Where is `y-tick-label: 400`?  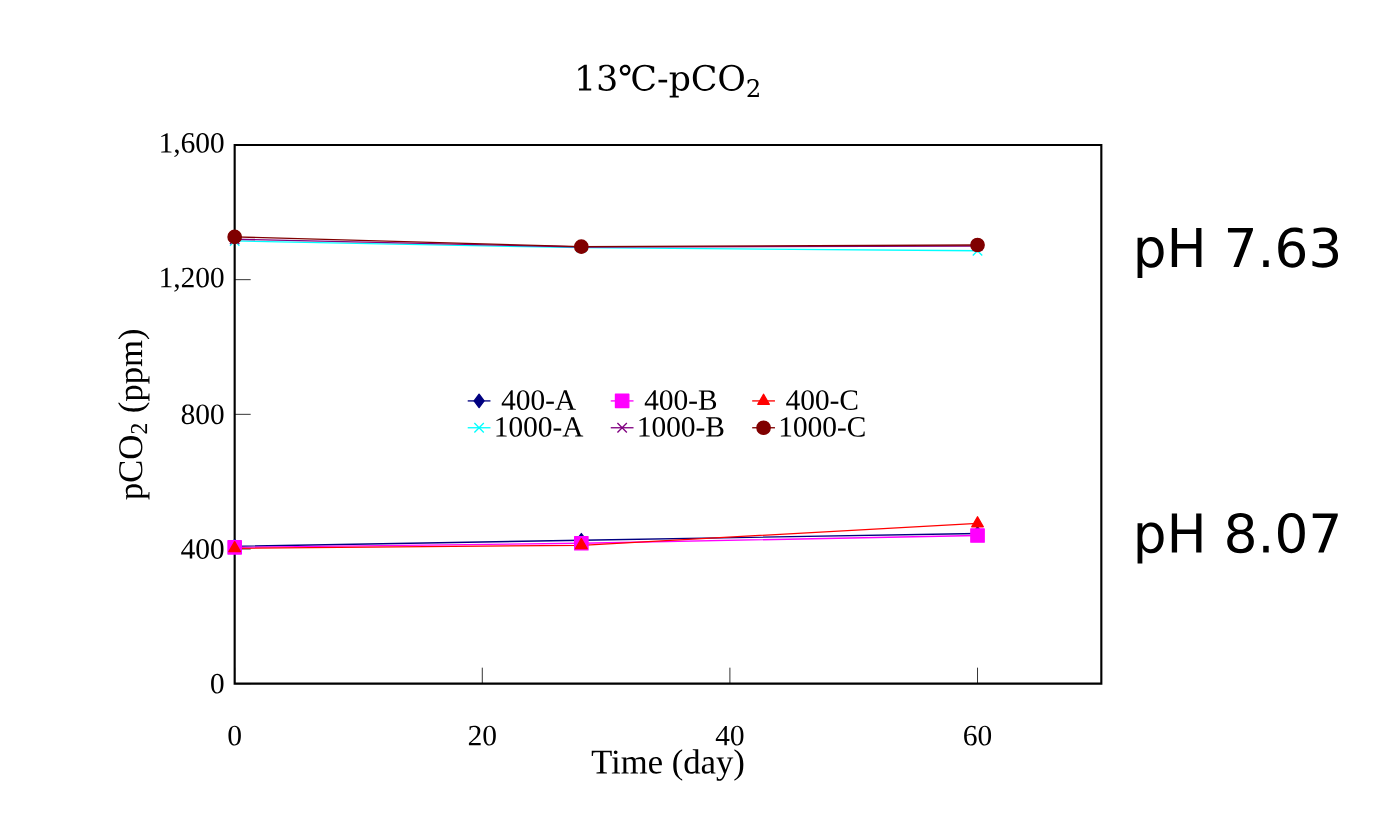 y-tick-label: 400 is located at coordinates (202, 549).